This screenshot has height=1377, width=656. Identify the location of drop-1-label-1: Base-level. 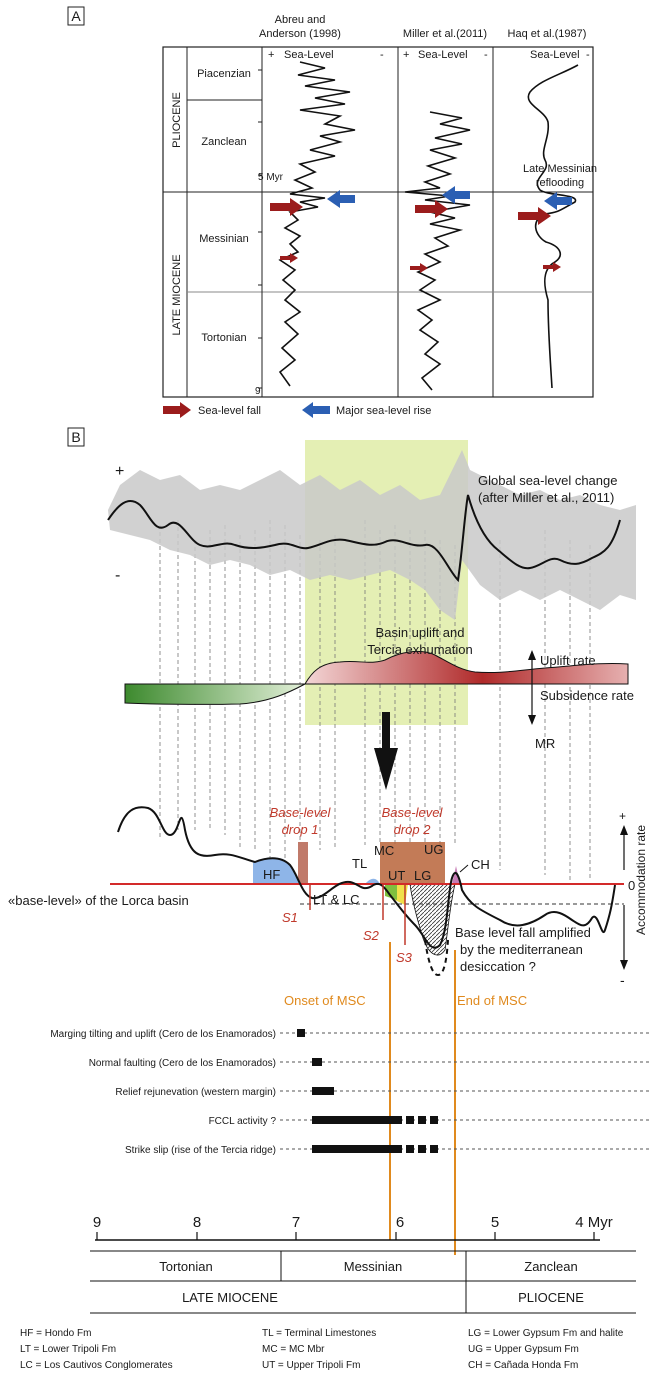
(301, 812).